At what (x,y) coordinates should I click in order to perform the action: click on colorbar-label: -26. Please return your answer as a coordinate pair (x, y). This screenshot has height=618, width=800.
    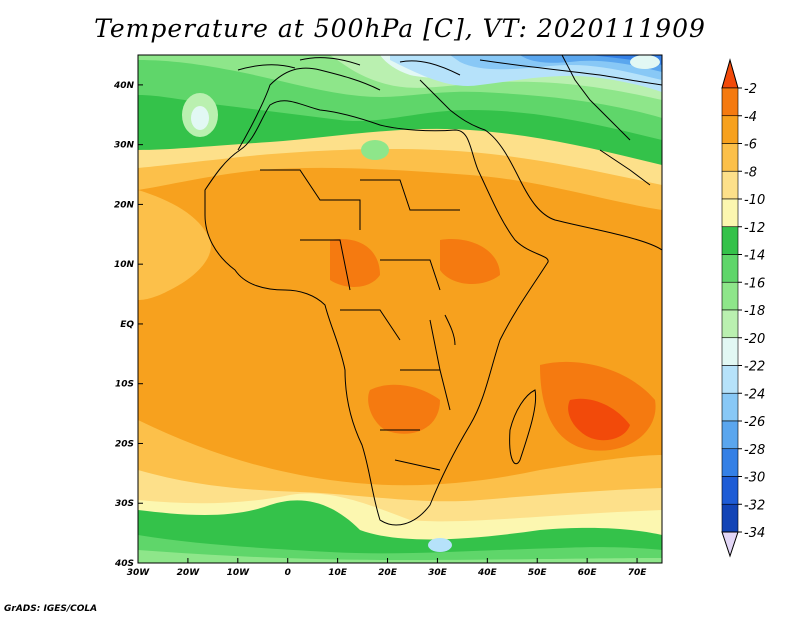
    Looking at the image, I should click on (754, 422).